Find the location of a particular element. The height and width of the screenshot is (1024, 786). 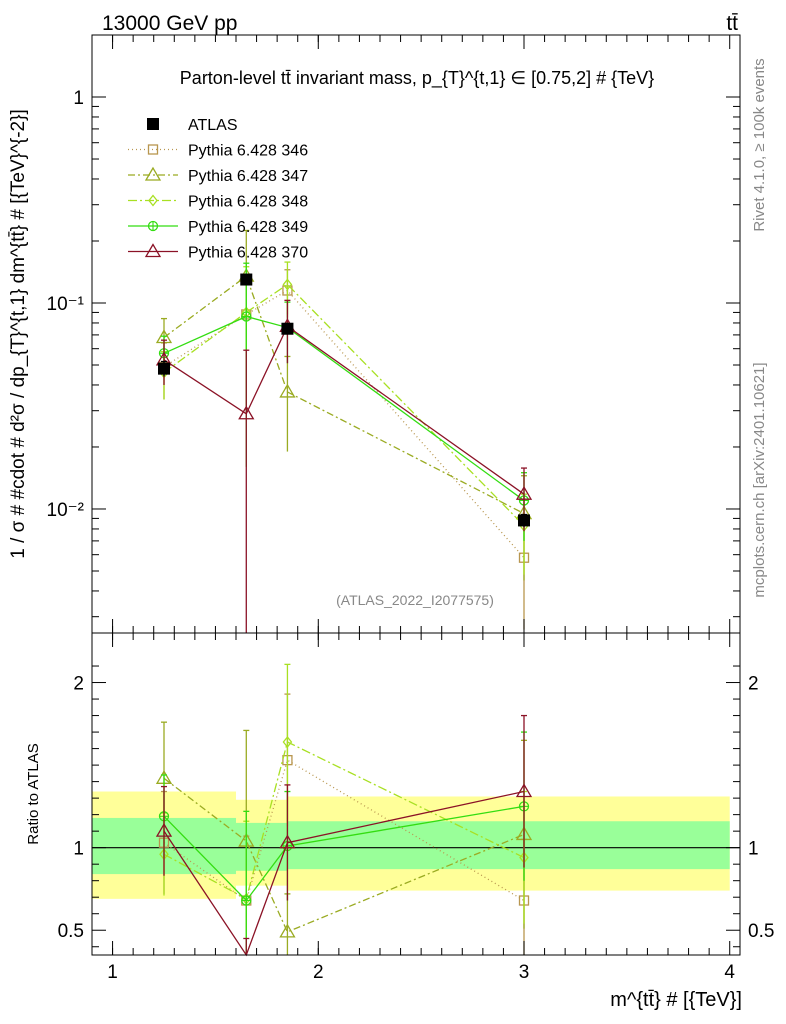

mcplots-site-label: mcplots.cern.ch [arXiv:2401.10621] is located at coordinates (759, 479).